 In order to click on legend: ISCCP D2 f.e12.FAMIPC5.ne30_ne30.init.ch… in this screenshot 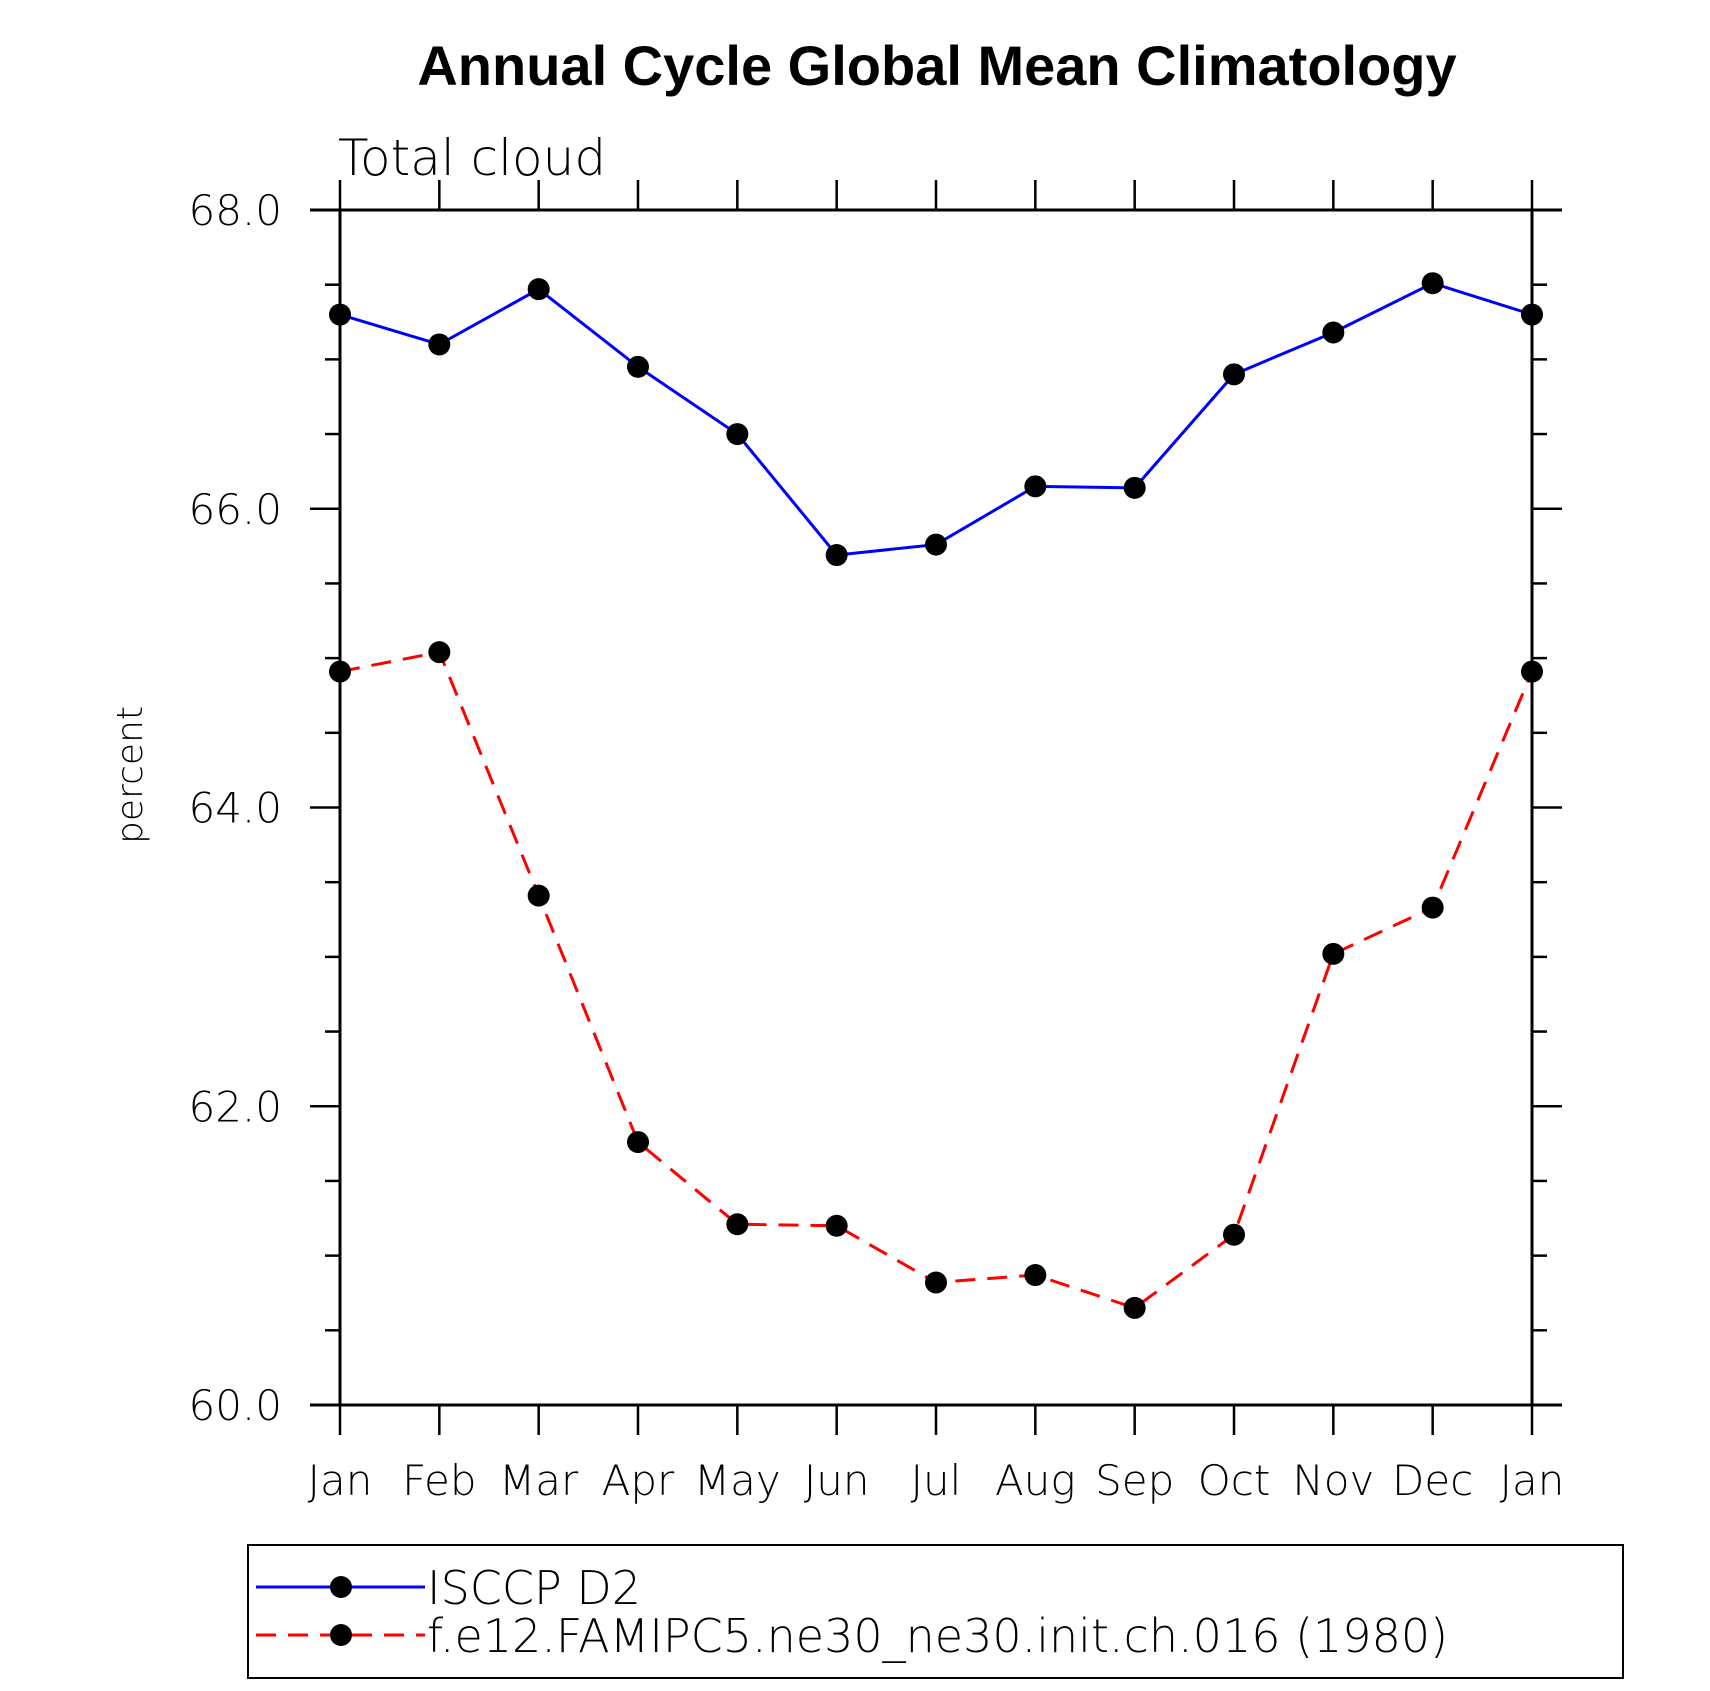, I will do `click(935, 1611)`.